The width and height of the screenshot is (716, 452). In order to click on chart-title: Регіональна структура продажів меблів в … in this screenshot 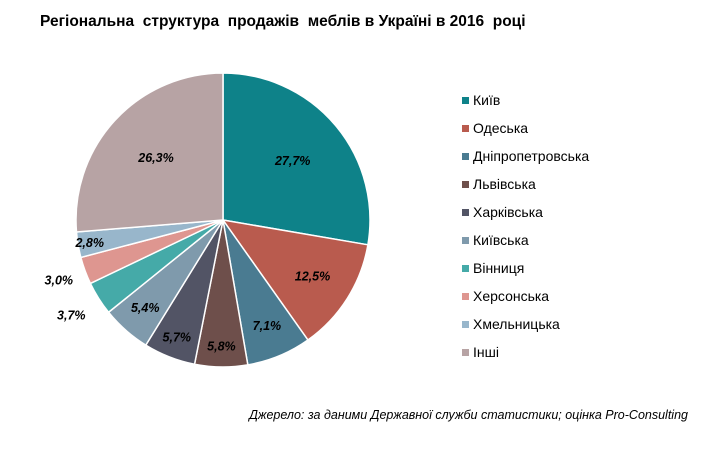, I will do `click(283, 21)`.